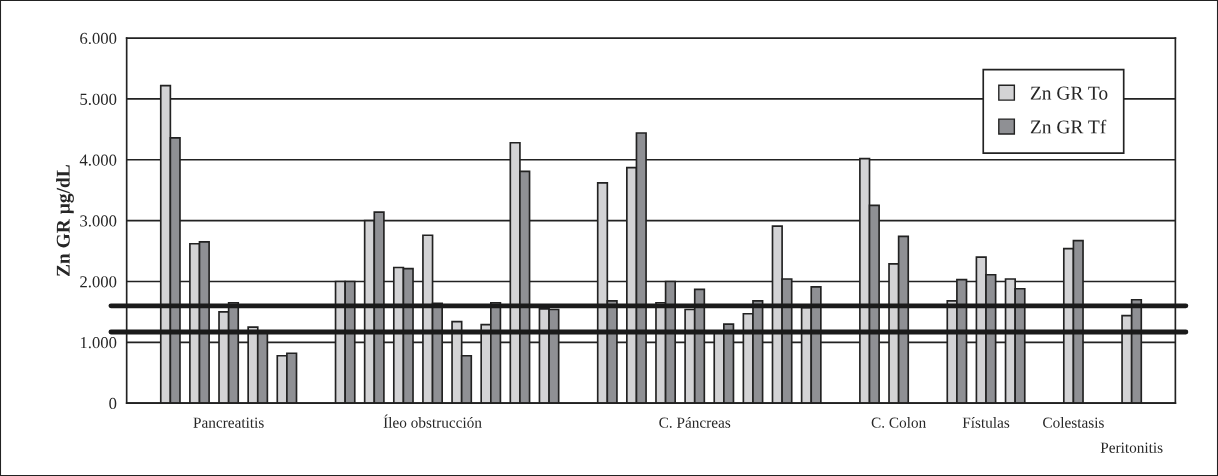 The image size is (1218, 476). What do you see at coordinates (695, 422) in the screenshot?
I see `x-tick-label: C. Páncreas` at bounding box center [695, 422].